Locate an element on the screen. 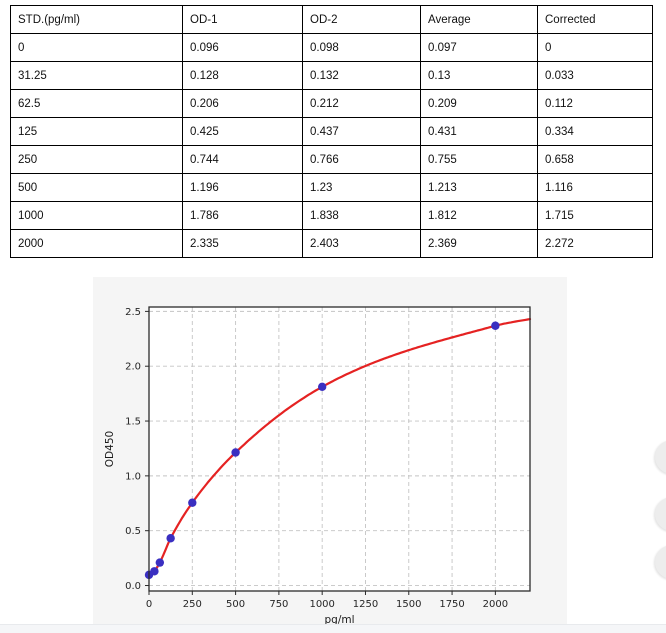 This screenshot has width=666, height=633. table-cell: 0.425 is located at coordinates (242, 131).